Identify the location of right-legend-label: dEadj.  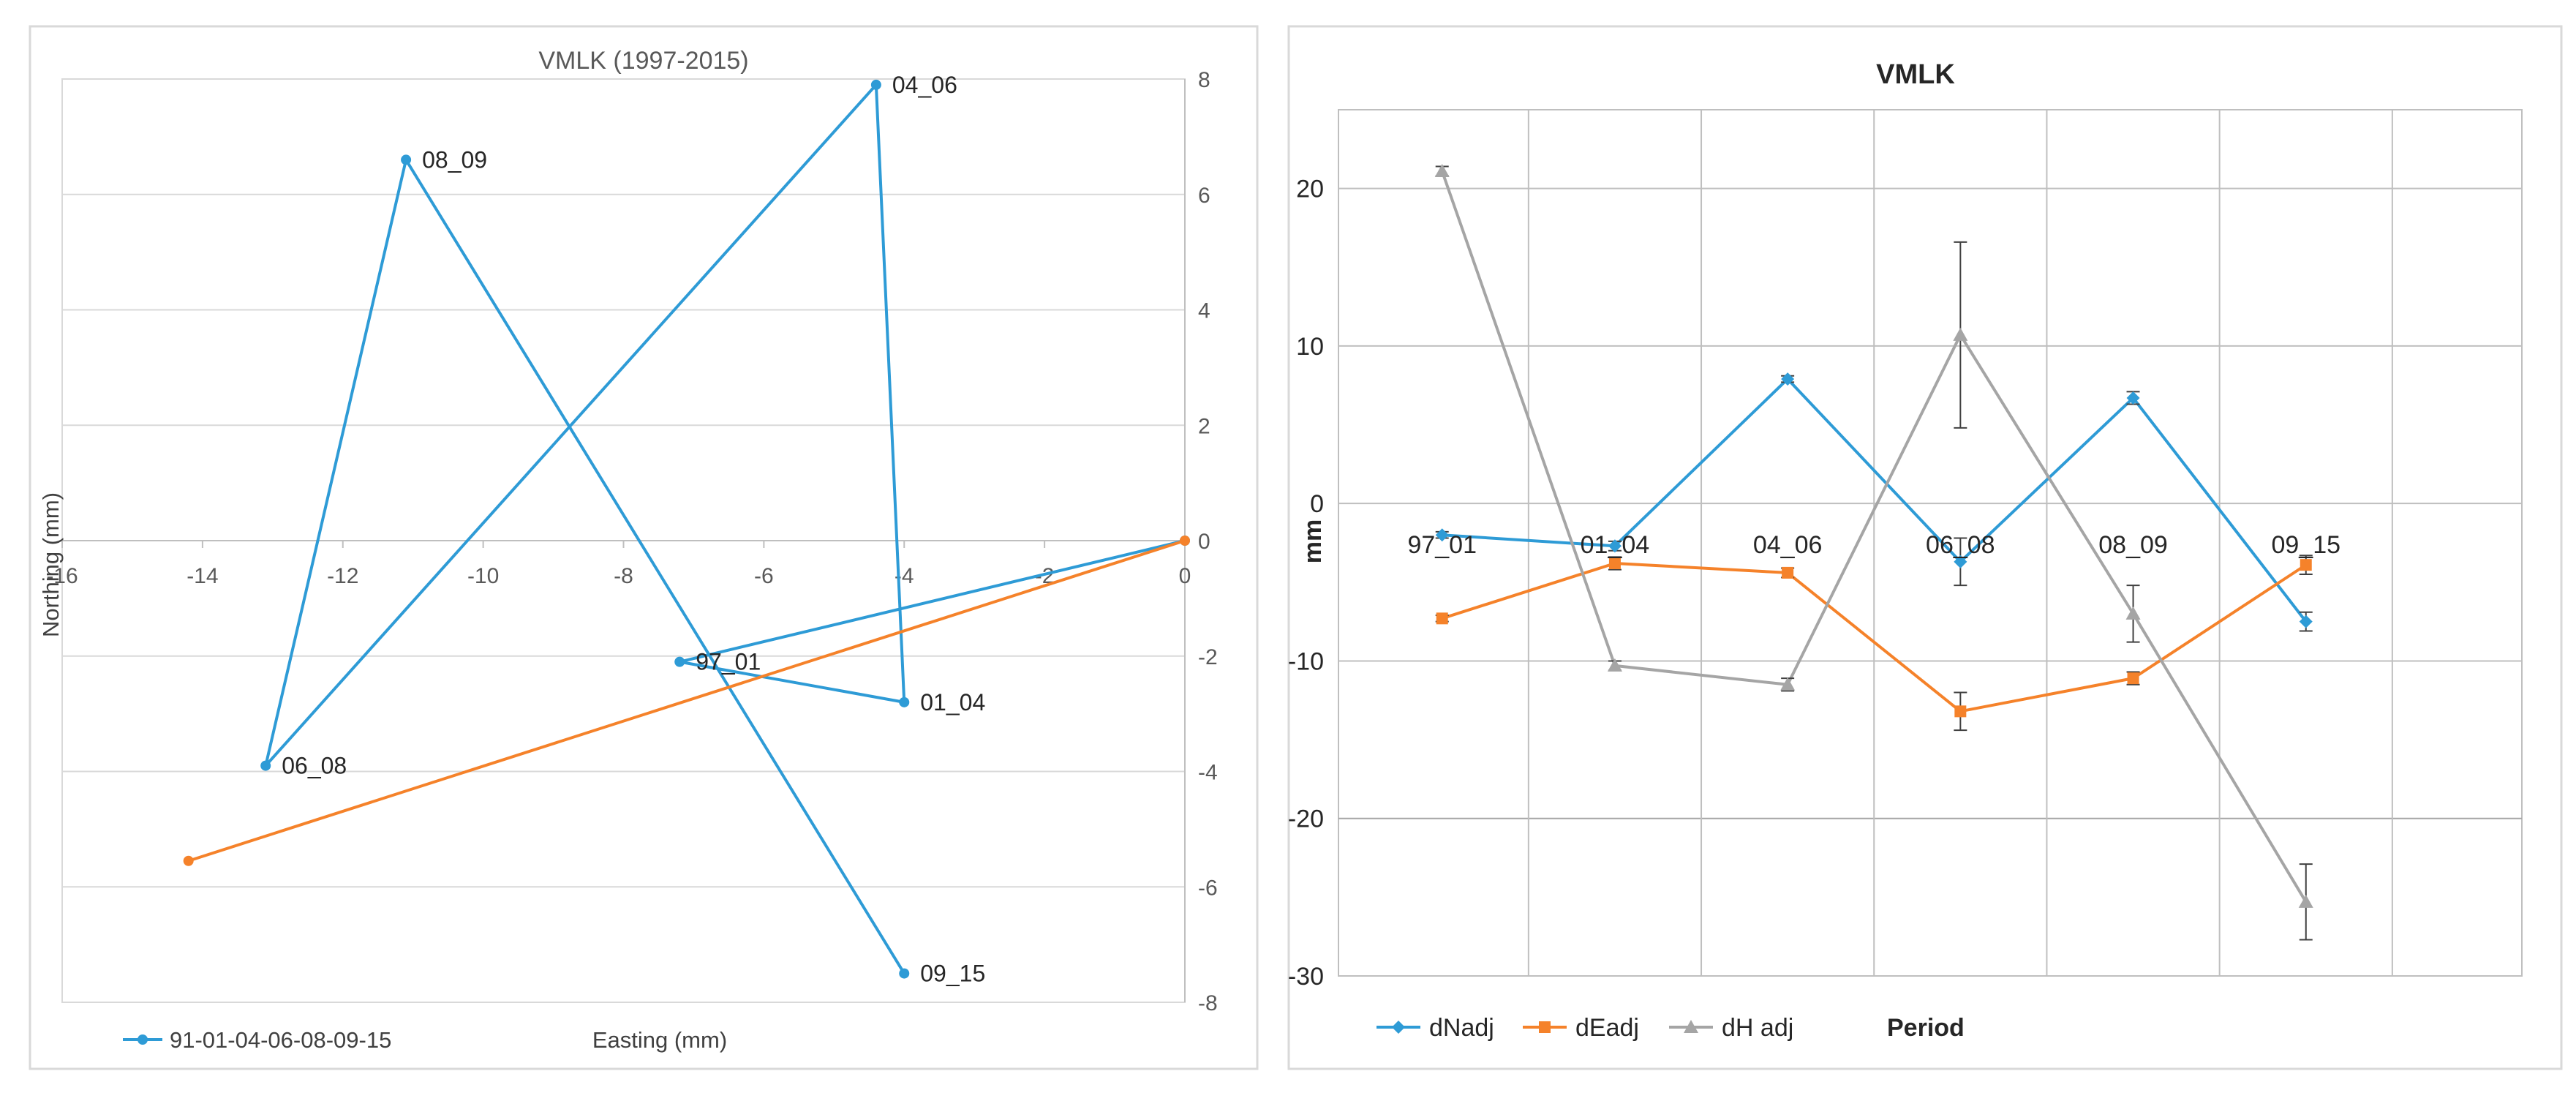
(1607, 1028).